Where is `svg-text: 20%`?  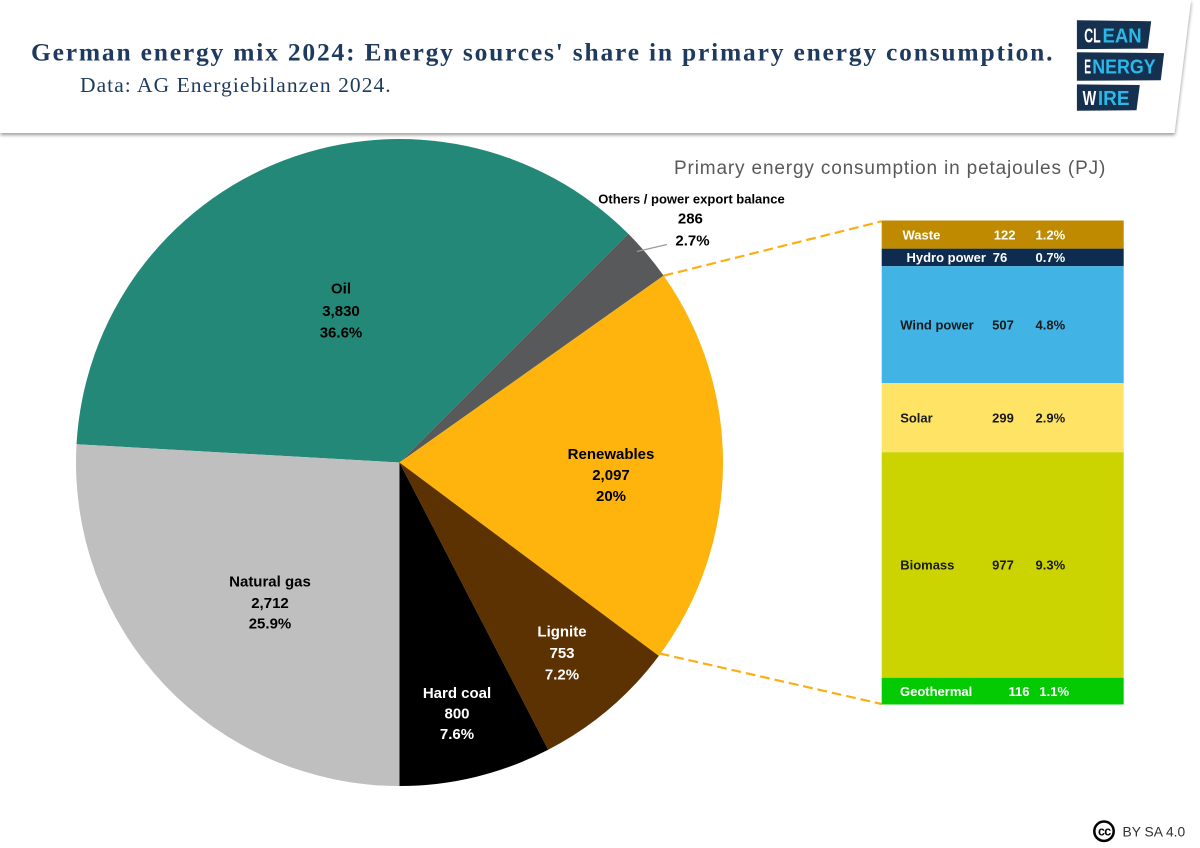
svg-text: 20% is located at coordinates (611, 496).